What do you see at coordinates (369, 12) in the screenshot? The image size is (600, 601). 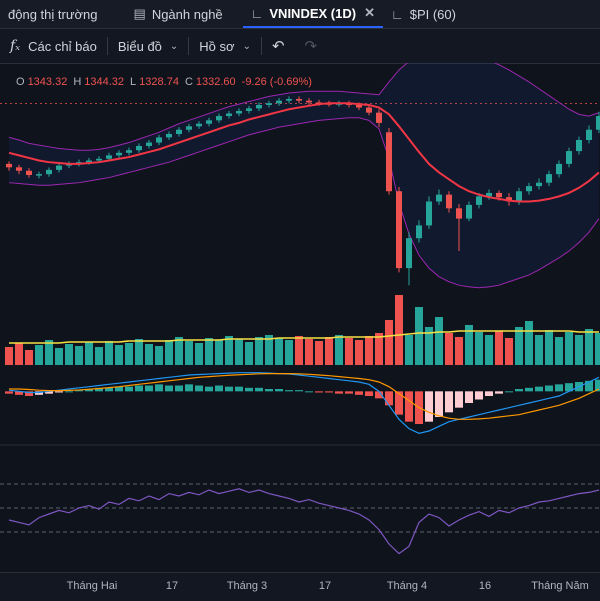 I see `close-icon: ✕` at bounding box center [369, 12].